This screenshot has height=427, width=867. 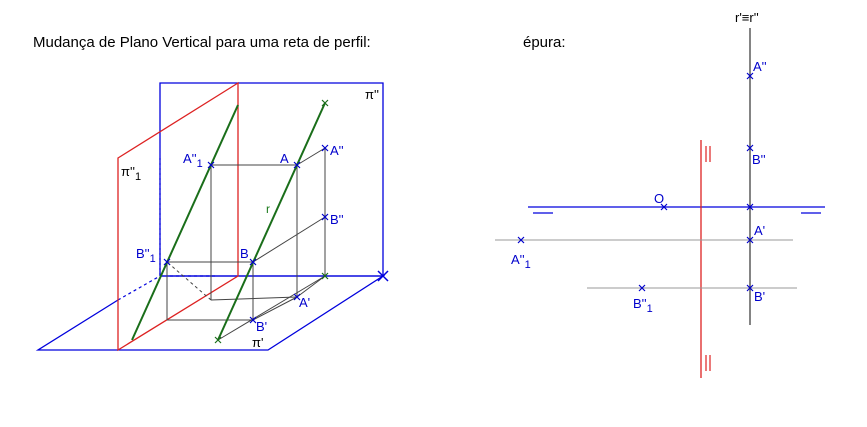 I want to click on label-pi2: π'', so click(x=372, y=94).